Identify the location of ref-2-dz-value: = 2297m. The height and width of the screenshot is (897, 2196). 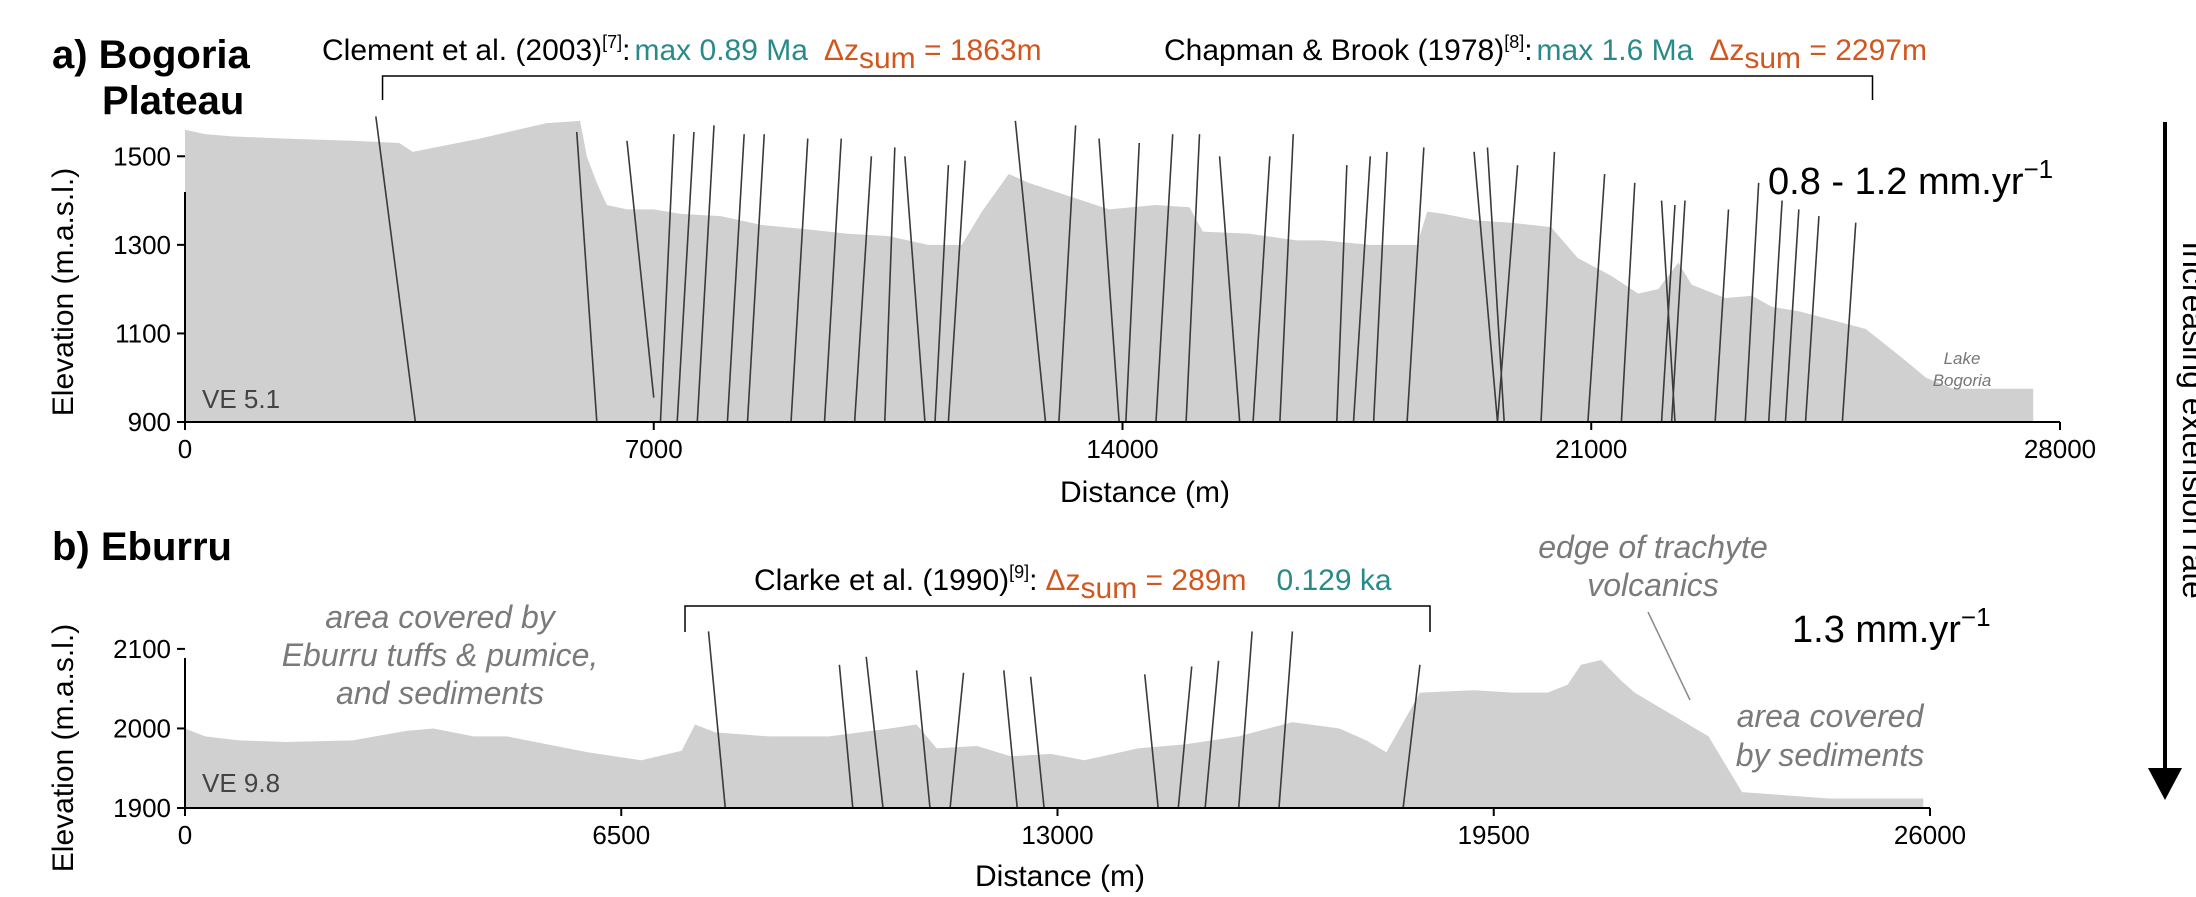
(1864, 50).